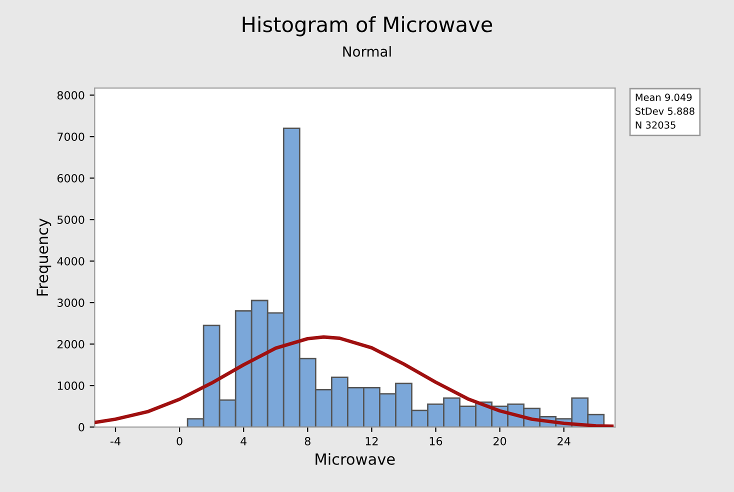 The image size is (734, 492). What do you see at coordinates (656, 125) in the screenshot?
I see `text: N 32035` at bounding box center [656, 125].